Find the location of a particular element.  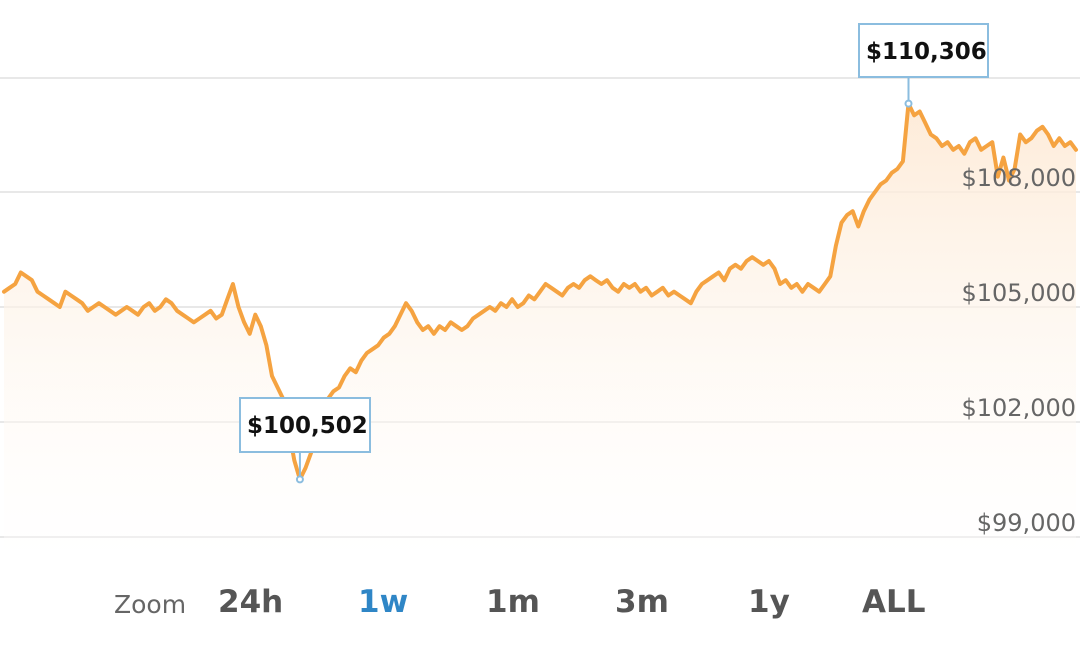

zoom-all-button: ALL is located at coordinates (894, 602).